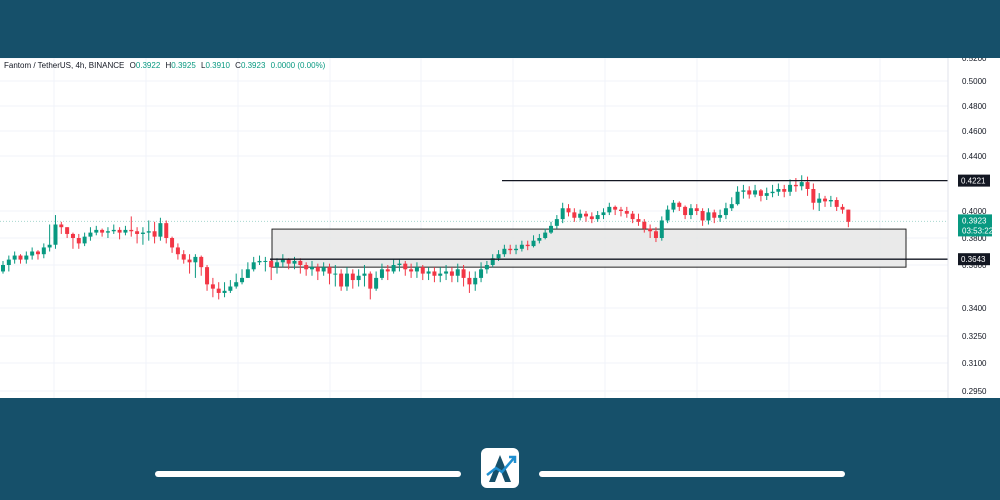 This screenshot has width=1000, height=500. I want to click on price-tick-label: 0.3600, so click(974, 265).